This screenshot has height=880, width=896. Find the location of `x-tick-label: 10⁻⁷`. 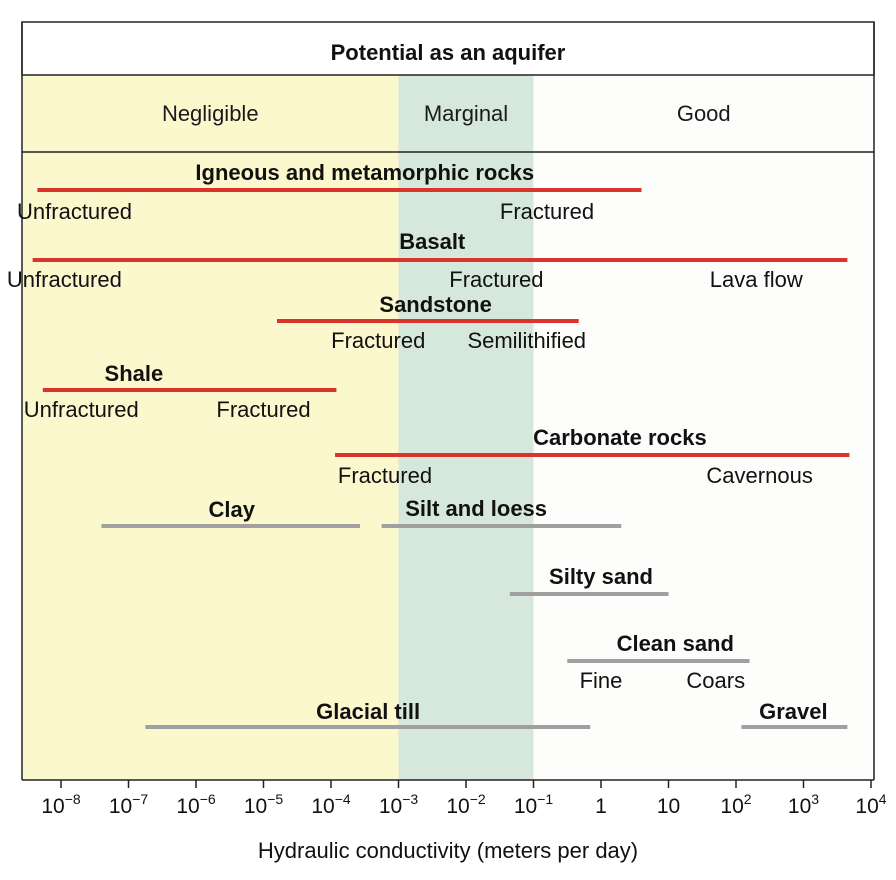

x-tick-label: 10⁻⁷ is located at coordinates (129, 804).